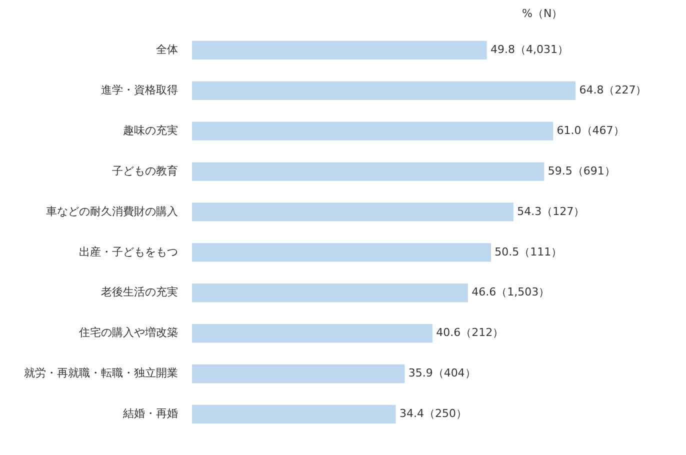 This screenshot has height=455, width=686. What do you see at coordinates (582, 171) in the screenshot?
I see `data-label: 59.5（691）` at bounding box center [582, 171].